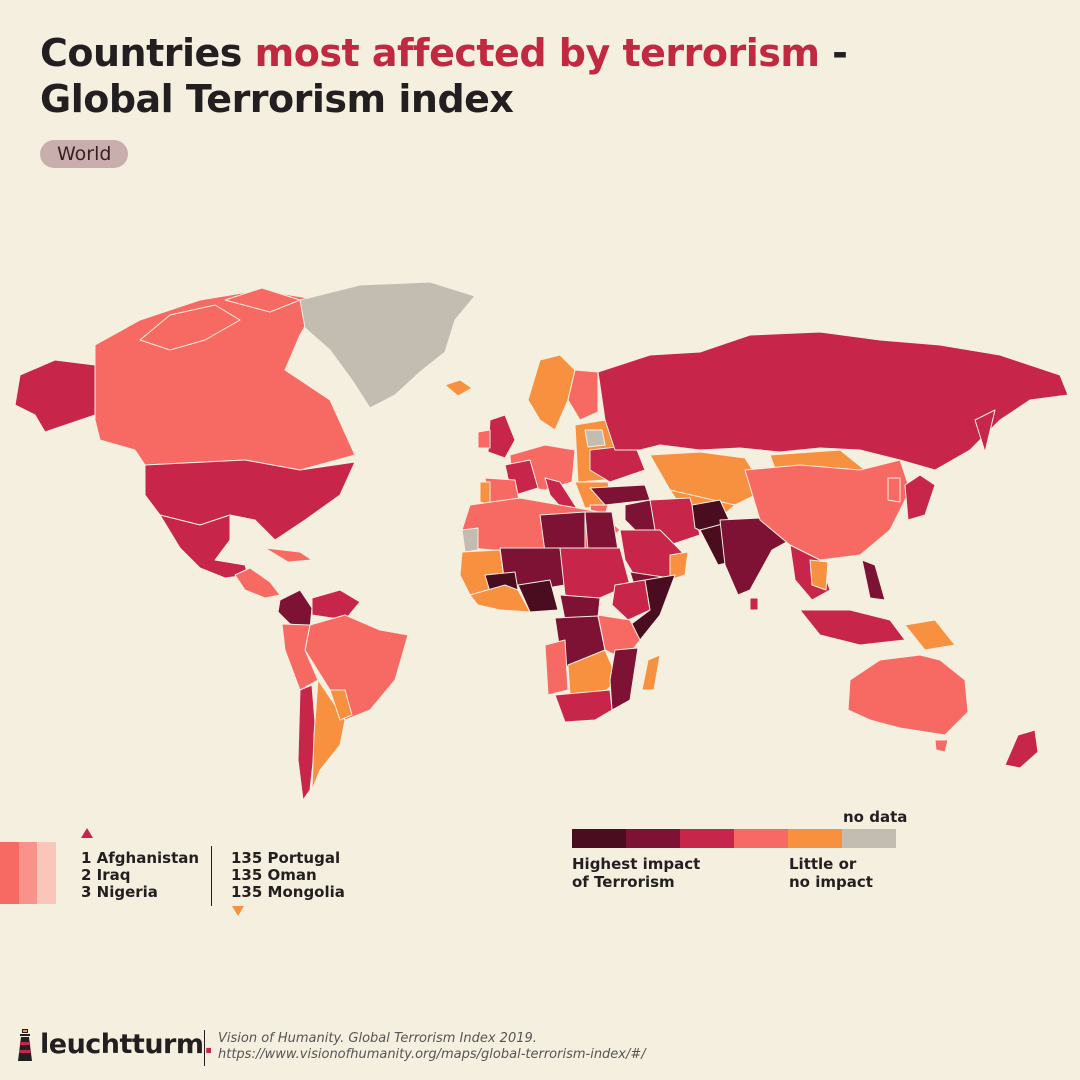 Image resolution: width=1080 pixels, height=1080 pixels. Describe the element at coordinates (87, 833) in the screenshot. I see `triangle-up-icon` at that location.